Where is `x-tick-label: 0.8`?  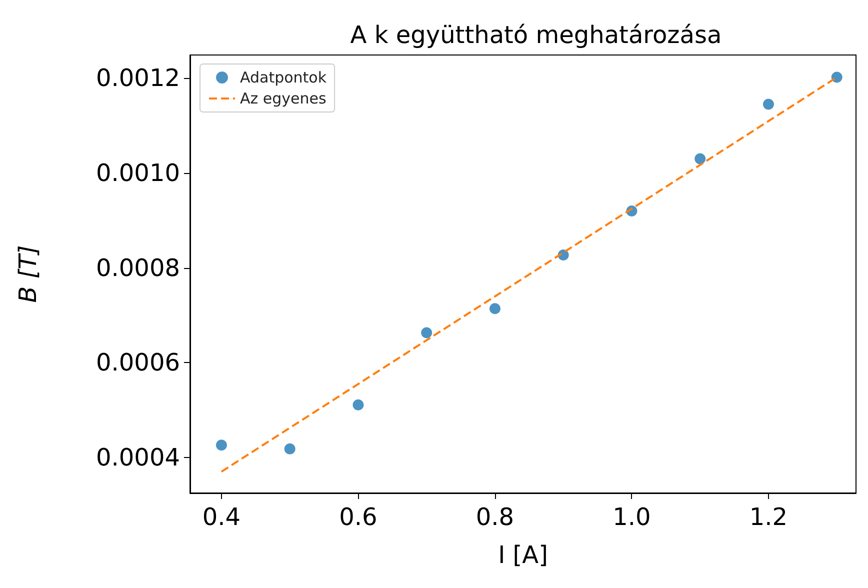 x-tick-label: 0.8 is located at coordinates (495, 517).